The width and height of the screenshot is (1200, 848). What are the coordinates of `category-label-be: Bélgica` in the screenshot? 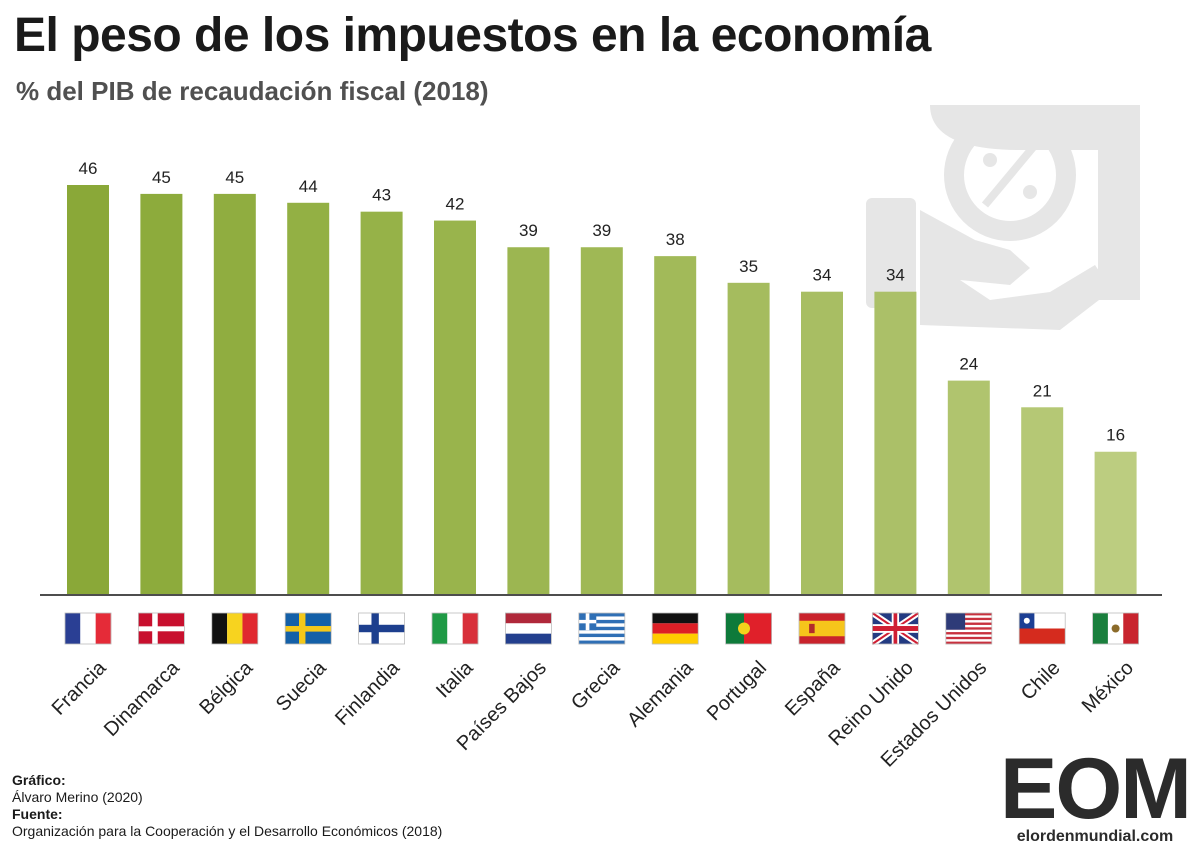 It's located at (226, 687).